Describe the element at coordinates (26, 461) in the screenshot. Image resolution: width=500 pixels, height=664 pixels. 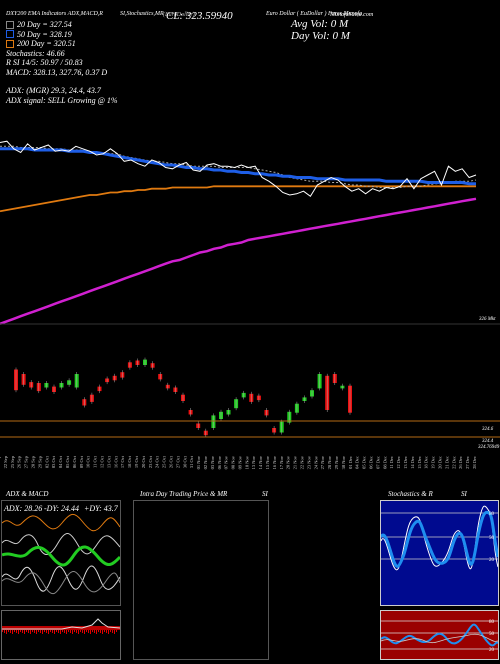
I see `date-tick-label: 27 Sep` at that location.